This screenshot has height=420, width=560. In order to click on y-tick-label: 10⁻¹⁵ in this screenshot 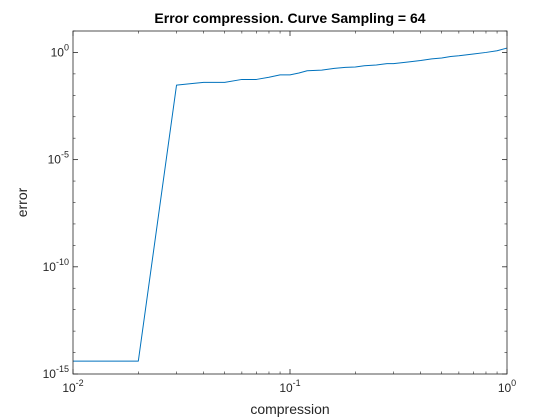, I will do `click(56, 372)`.